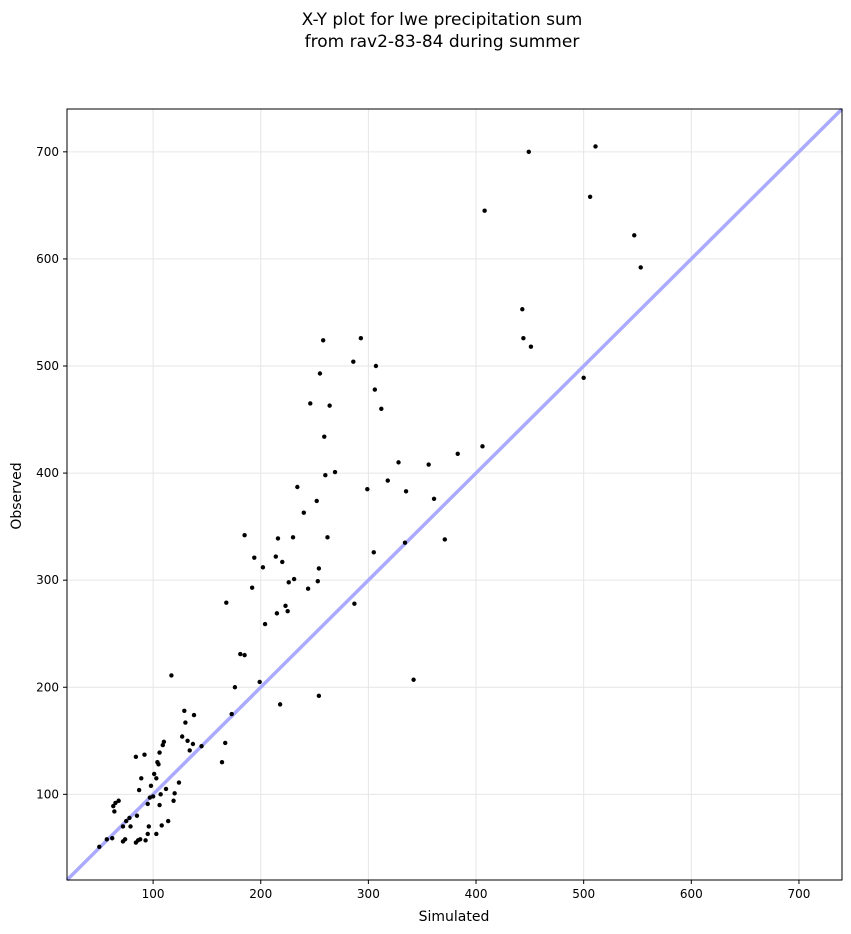 The height and width of the screenshot is (934, 851). Describe the element at coordinates (17, 495) in the screenshot. I see `y-axis-label: Observed` at that location.